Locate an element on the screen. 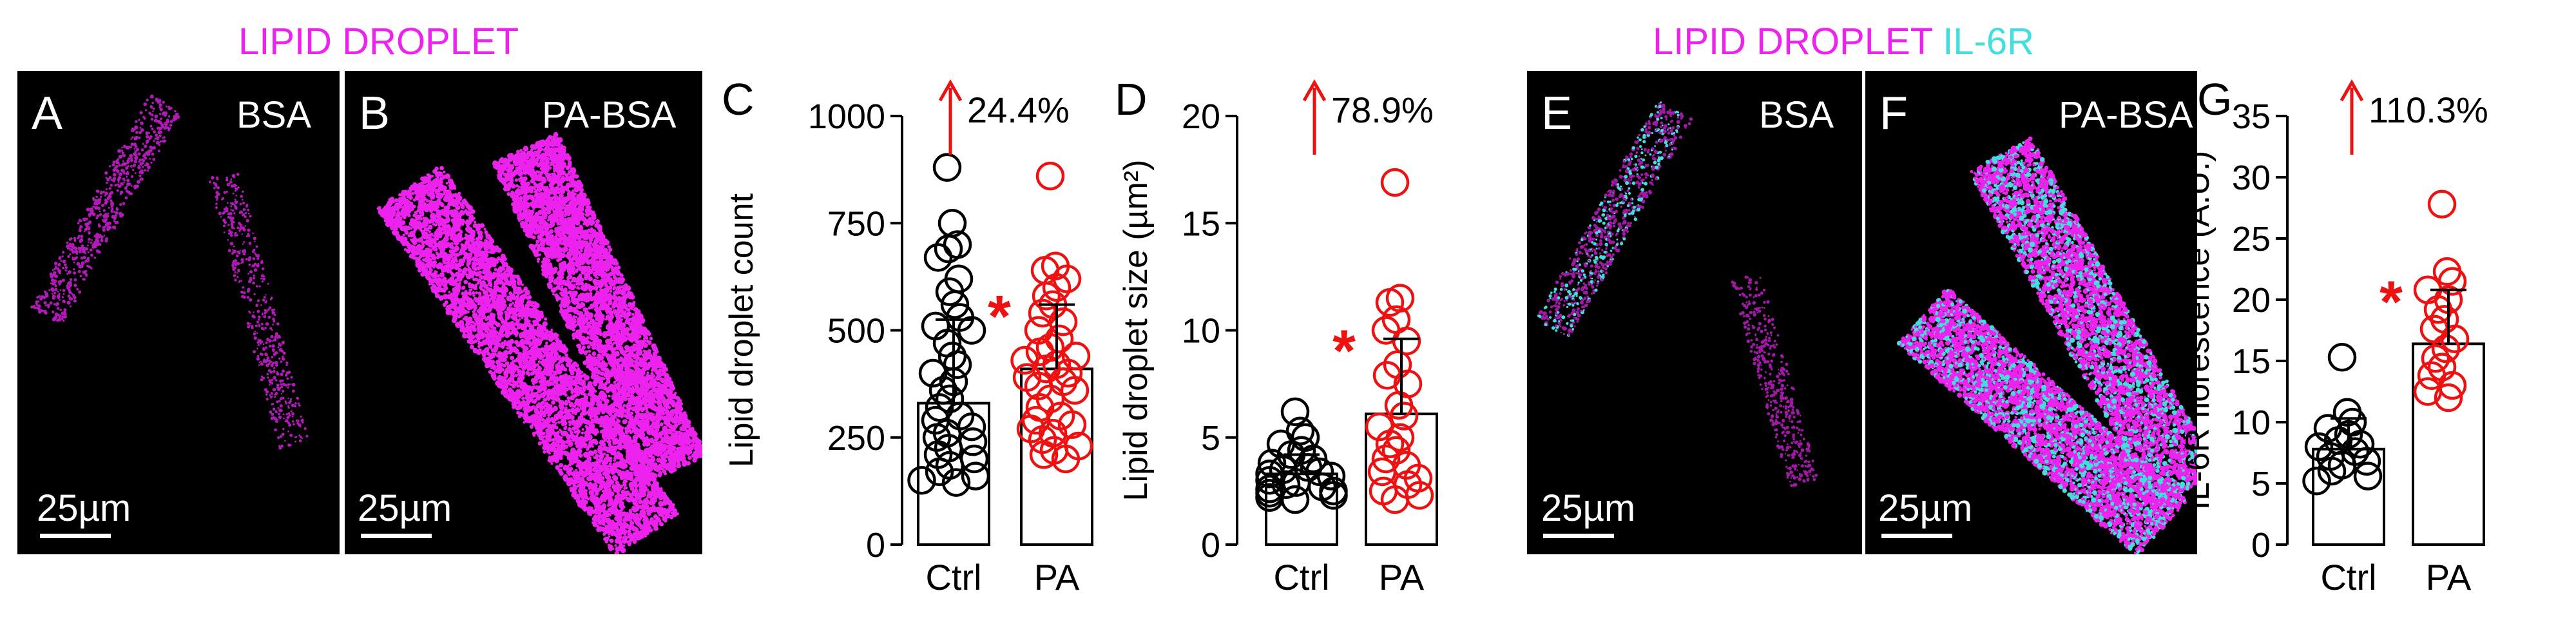 Image resolution: width=2576 pixels, height=631 pixels. significance-star: * is located at coordinates (999, 317).